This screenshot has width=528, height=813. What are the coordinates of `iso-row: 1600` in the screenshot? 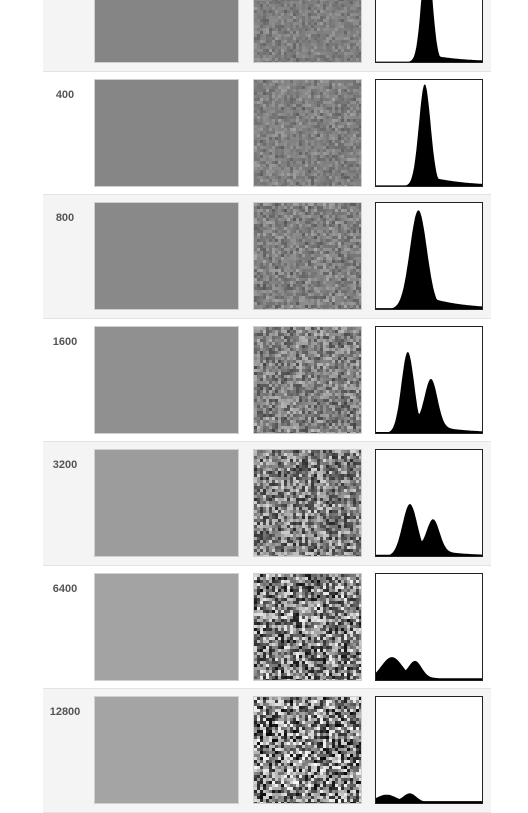 It's located at (267, 381).